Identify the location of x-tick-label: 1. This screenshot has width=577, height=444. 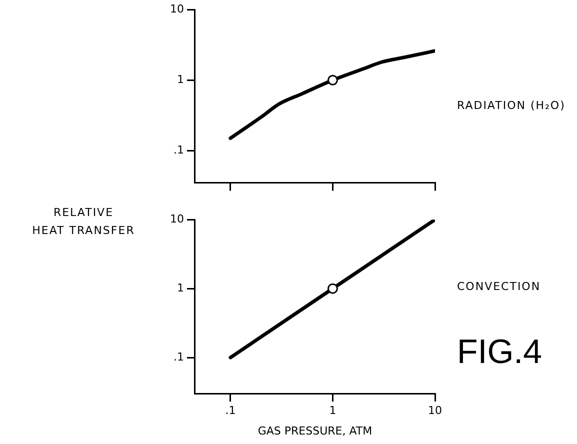
(332, 411).